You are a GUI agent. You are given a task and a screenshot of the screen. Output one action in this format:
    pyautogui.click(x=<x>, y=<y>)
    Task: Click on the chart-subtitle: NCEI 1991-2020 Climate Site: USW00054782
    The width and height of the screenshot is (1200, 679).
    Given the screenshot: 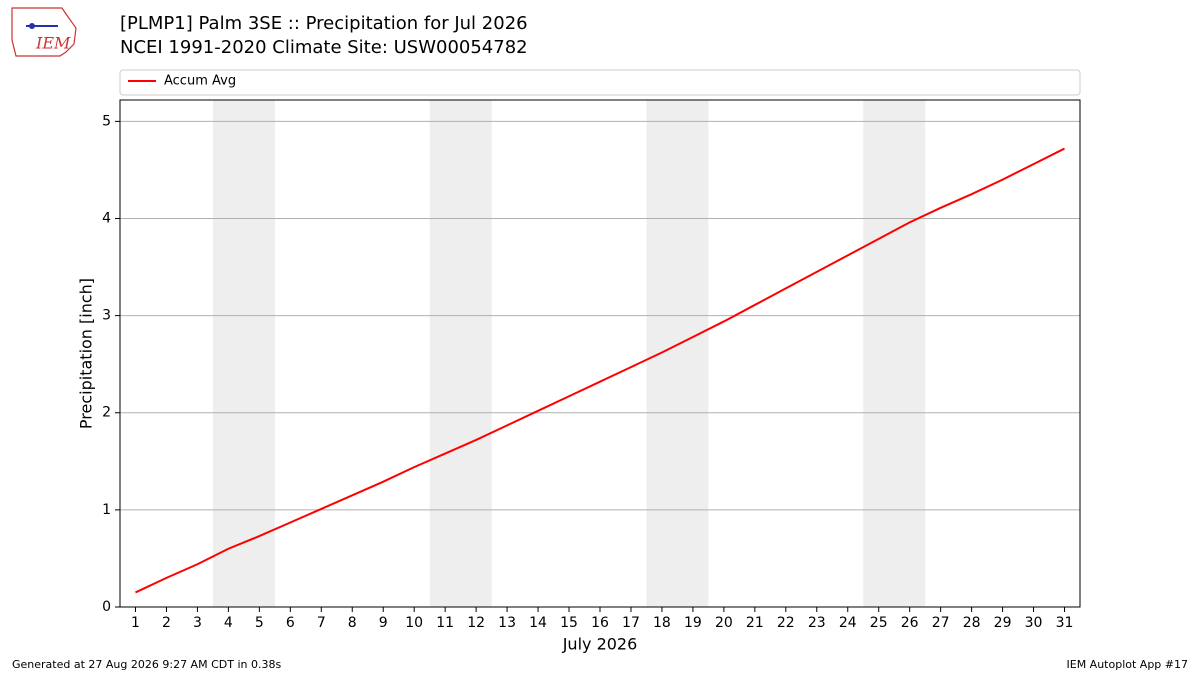 What is the action you would take?
    pyautogui.click(x=324, y=47)
    